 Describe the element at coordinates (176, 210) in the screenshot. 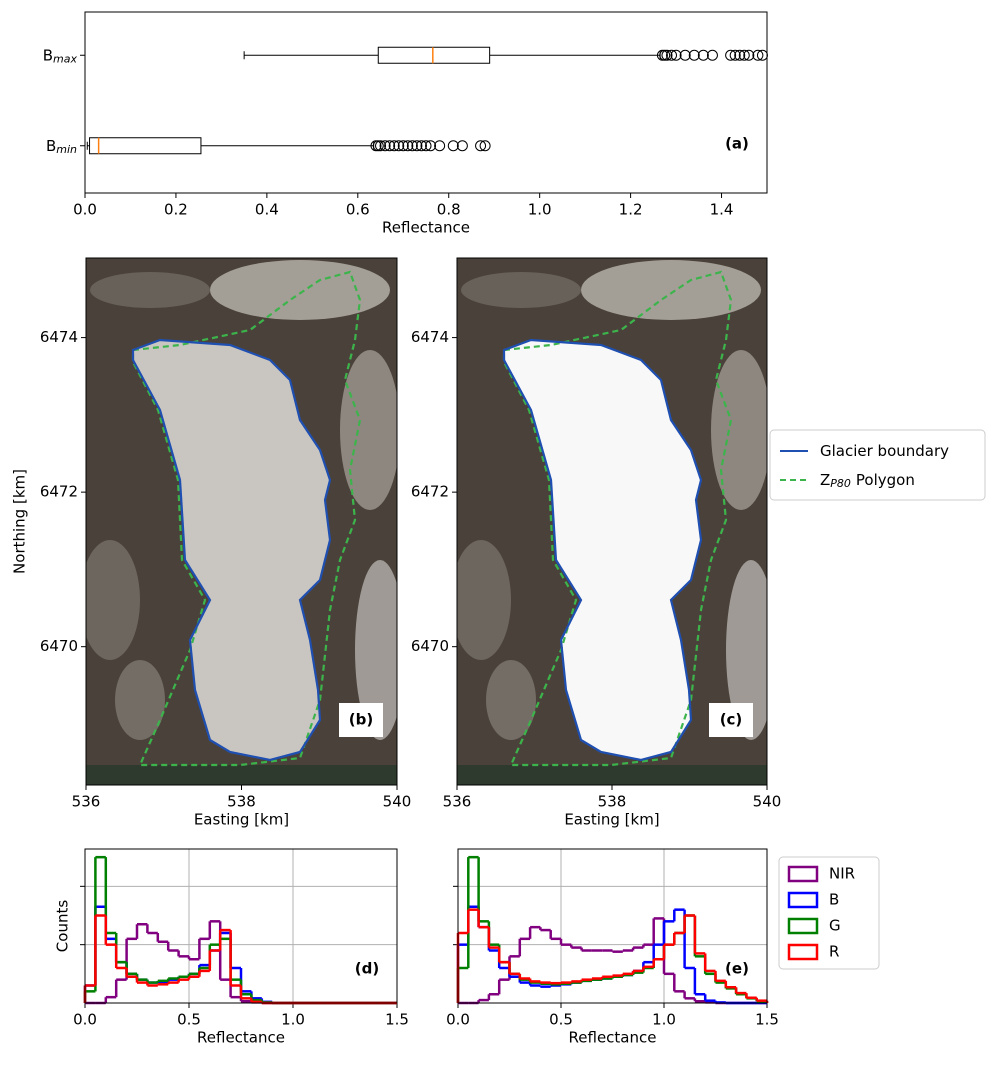

I see `x-tick-label: 0.2` at that location.